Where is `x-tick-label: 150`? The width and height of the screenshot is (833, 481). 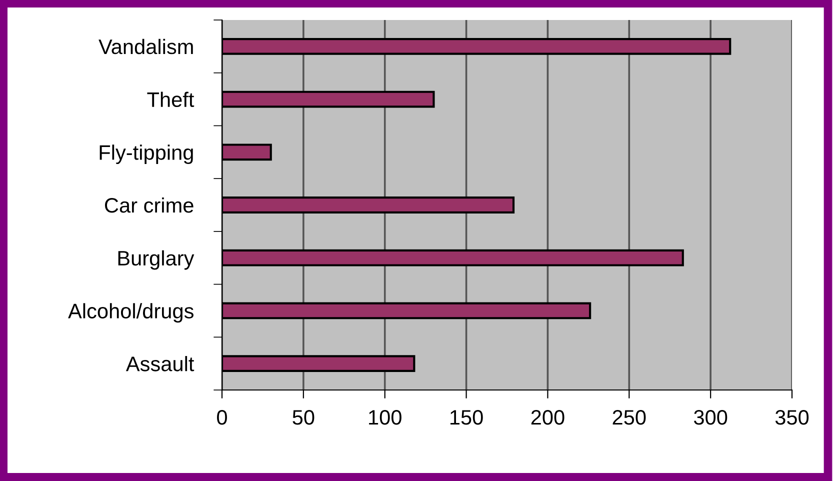
x-tick-label: 150 is located at coordinates (466, 417).